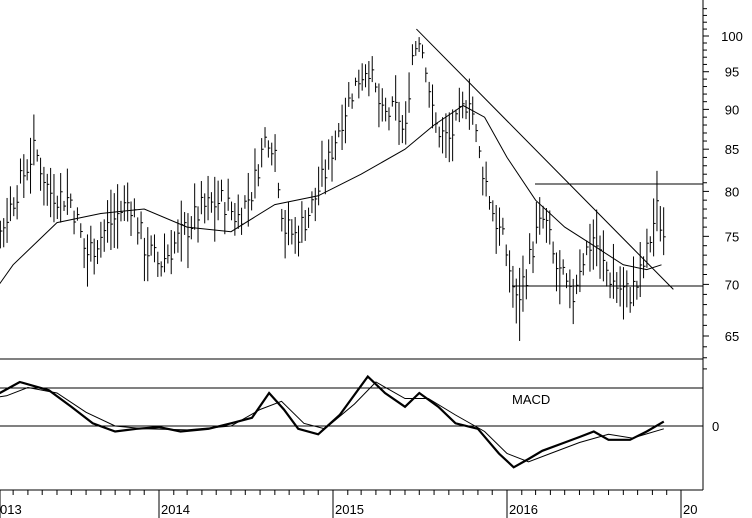 Image resolution: width=752 pixels, height=518 pixels. I want to click on price-axis-ticks: 100 95 90 85 80 75 70 65, so click(723, 189).